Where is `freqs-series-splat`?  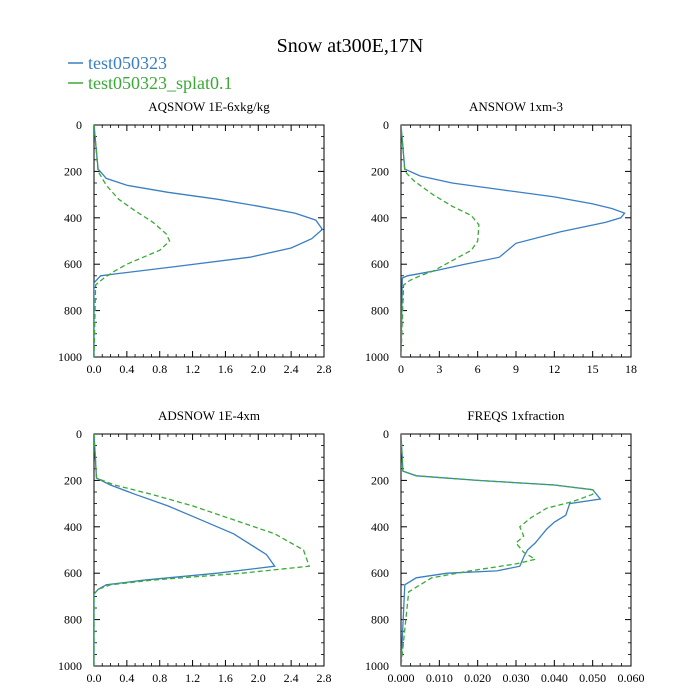 freqs-series-splat is located at coordinates (497, 550).